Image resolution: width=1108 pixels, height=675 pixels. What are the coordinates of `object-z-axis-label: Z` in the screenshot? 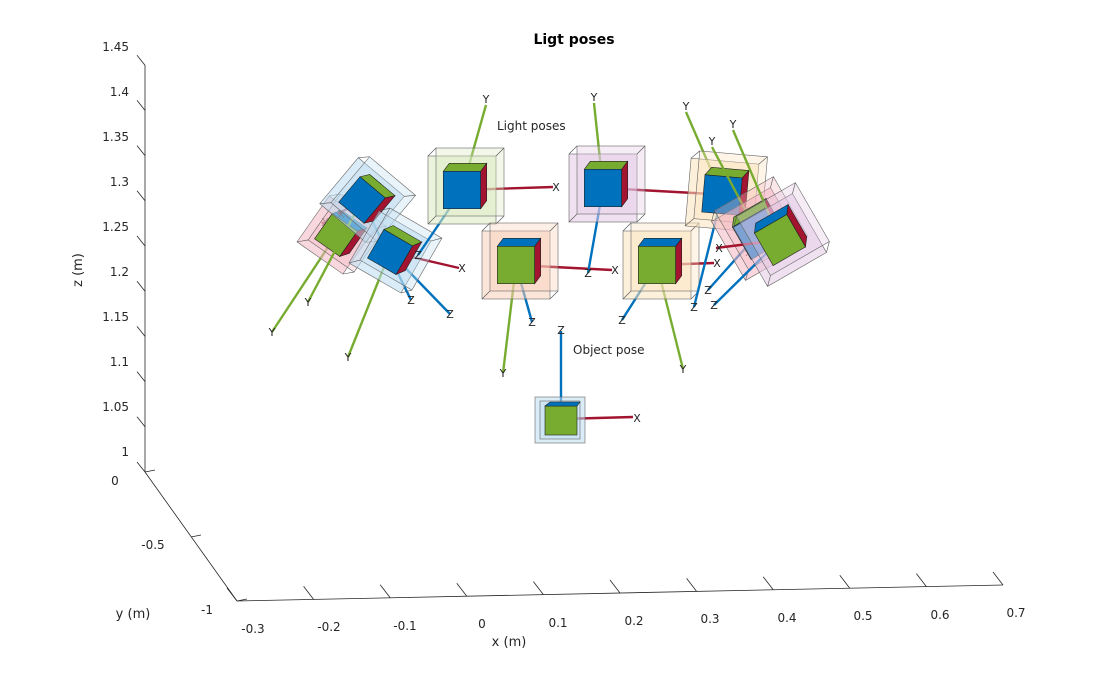 It's located at (561, 330).